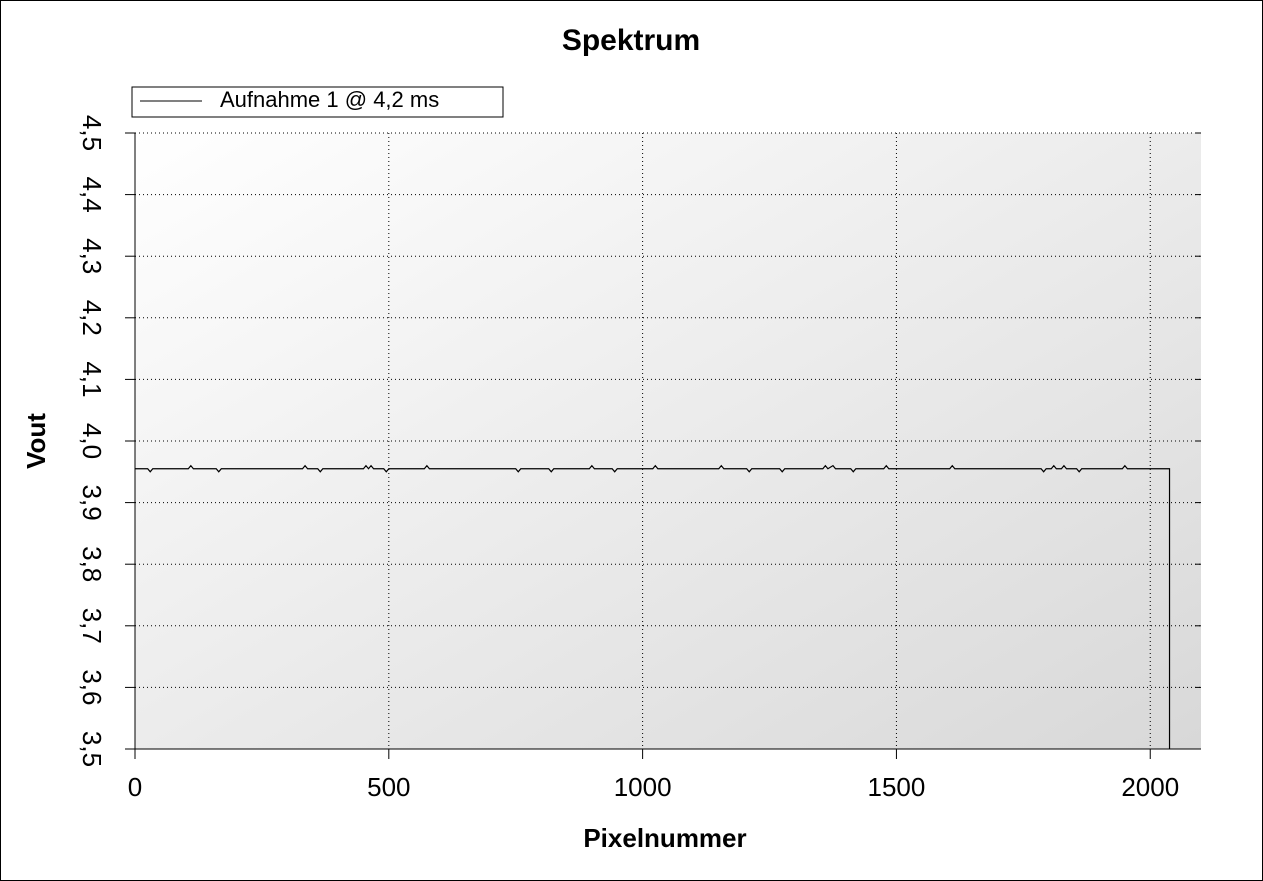 The height and width of the screenshot is (881, 1263). What do you see at coordinates (643, 787) in the screenshot?
I see `x-tick-label: 1000` at bounding box center [643, 787].